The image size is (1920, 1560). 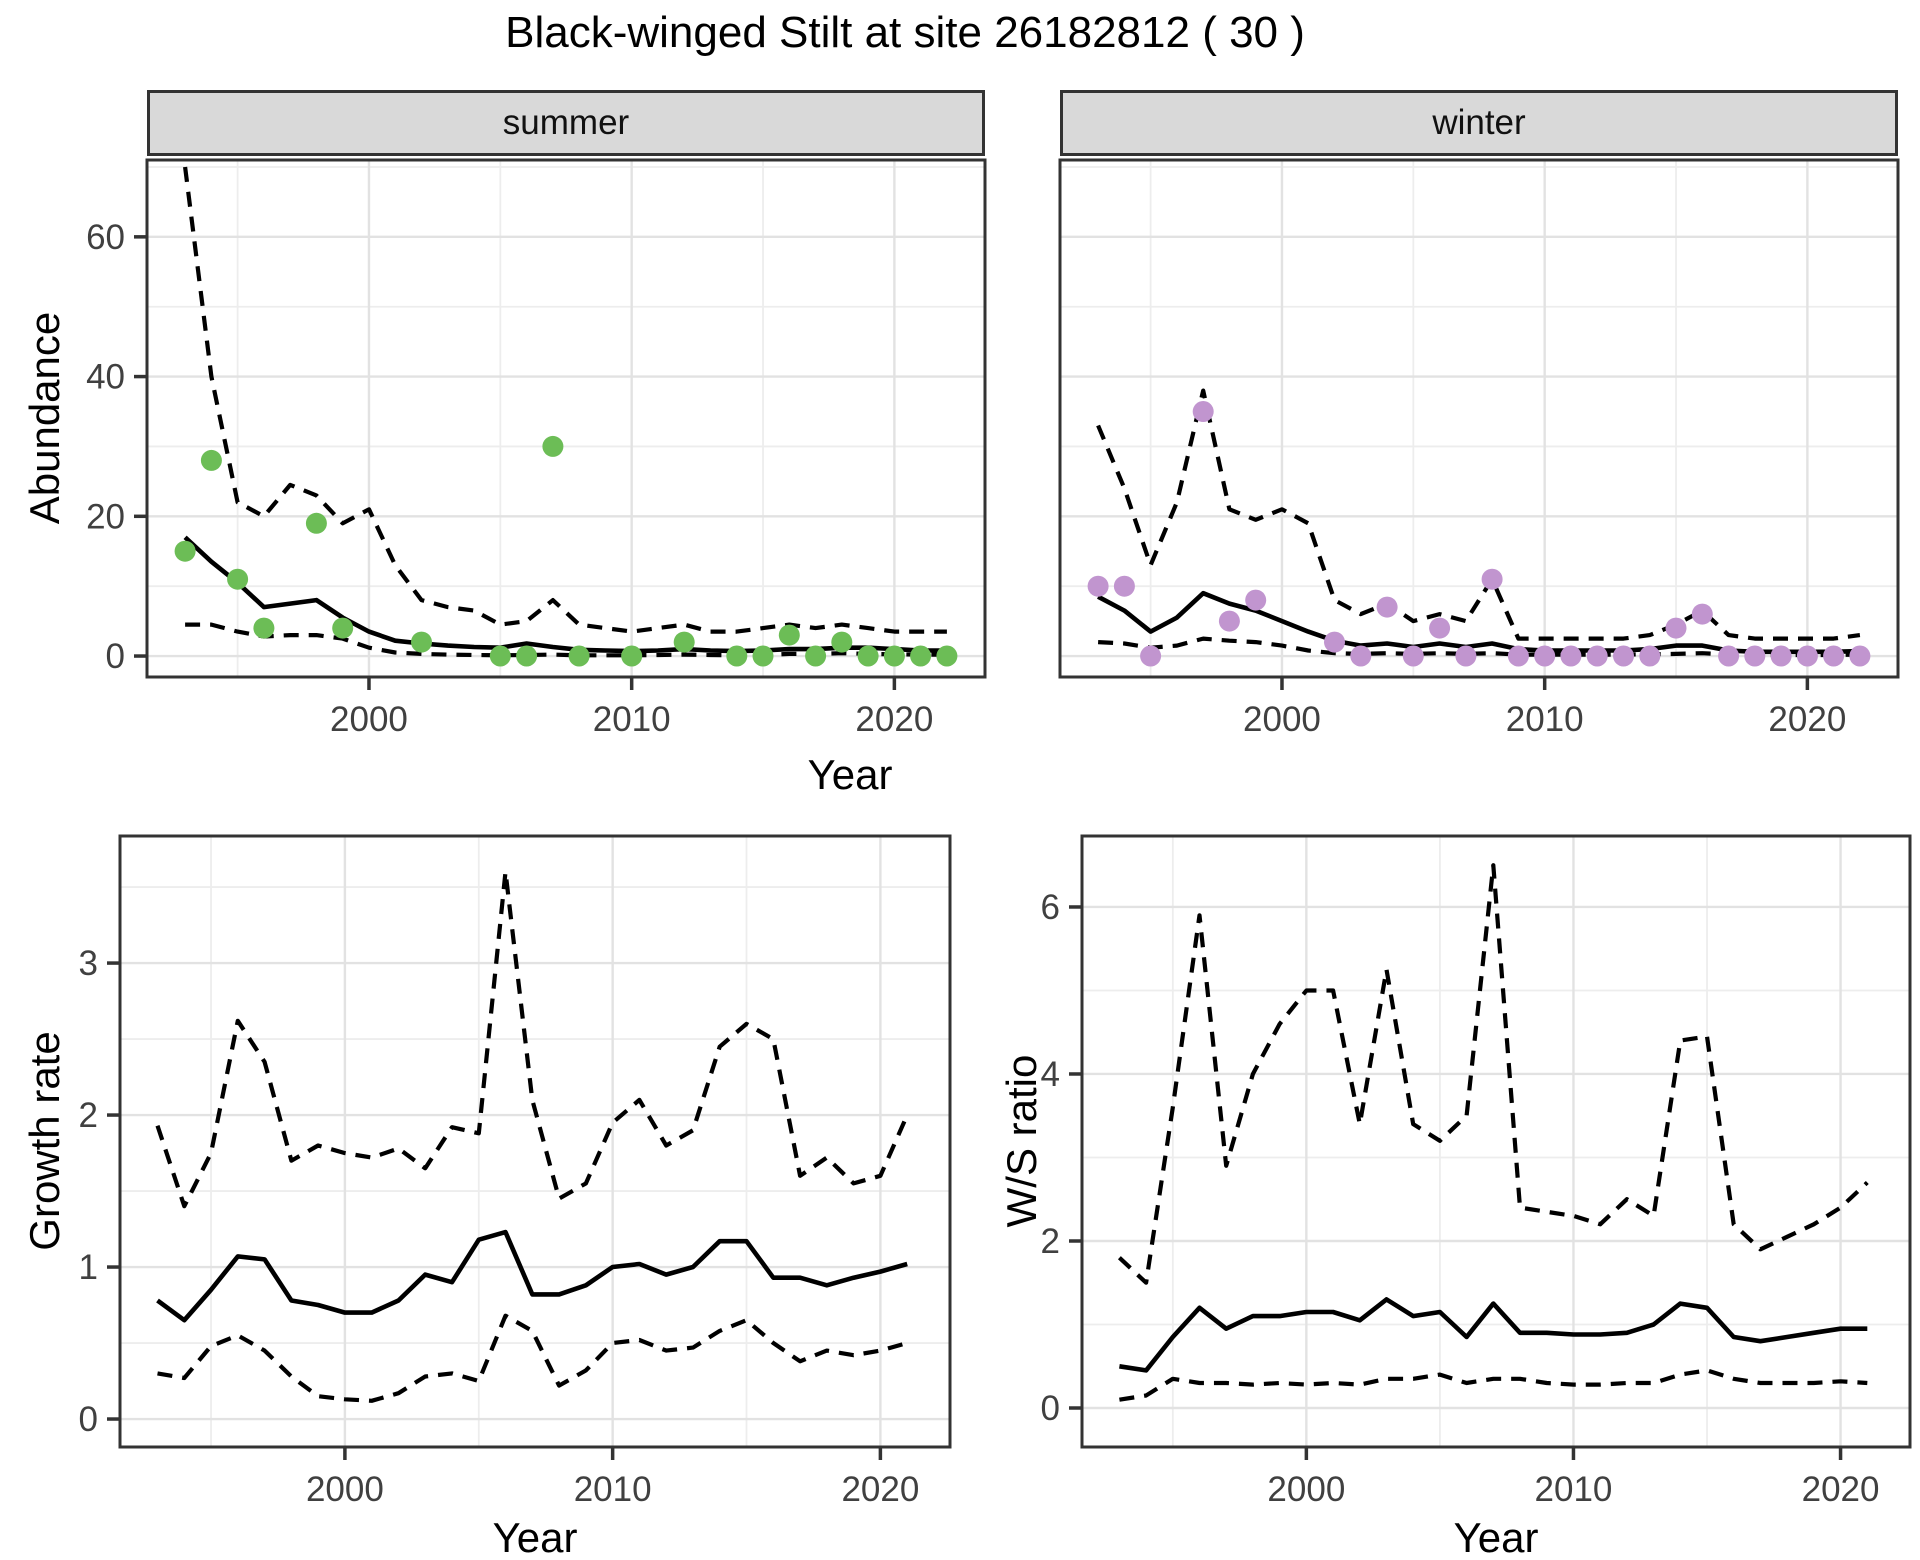 What do you see at coordinates (894, 719) in the screenshot?
I see `abundance-summer-x-tick-label: 2020` at bounding box center [894, 719].